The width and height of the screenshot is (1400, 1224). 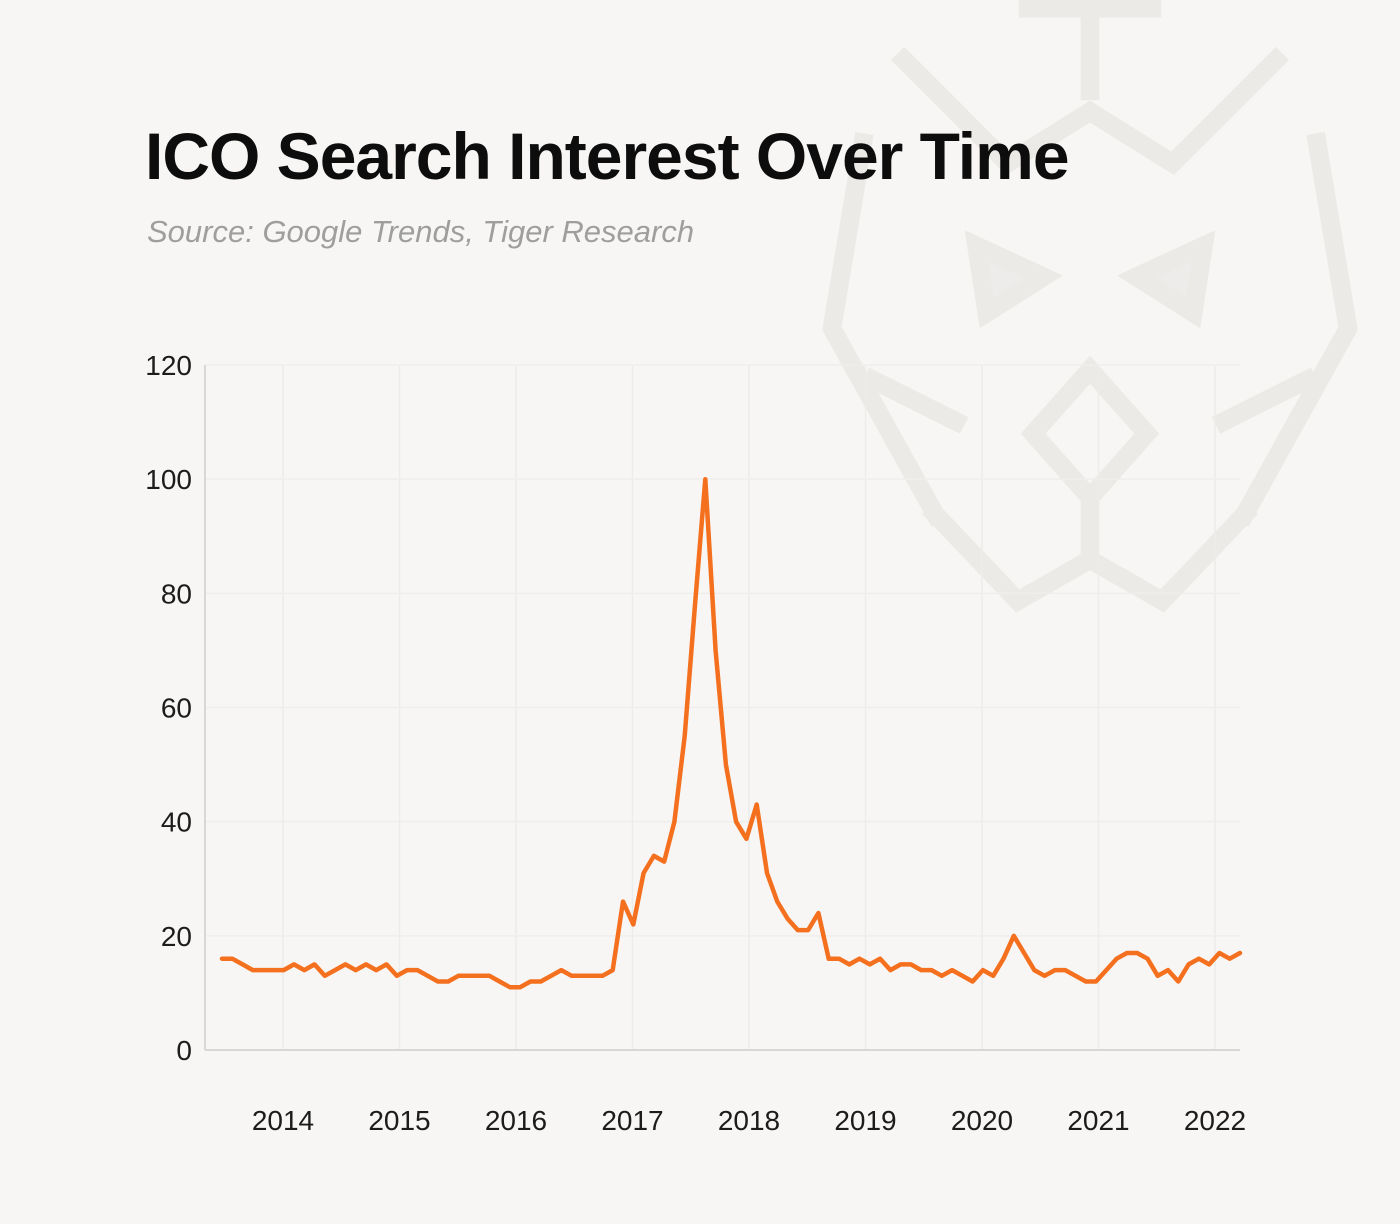 I want to click on x-tick-label: 2017, so click(x=632, y=1120).